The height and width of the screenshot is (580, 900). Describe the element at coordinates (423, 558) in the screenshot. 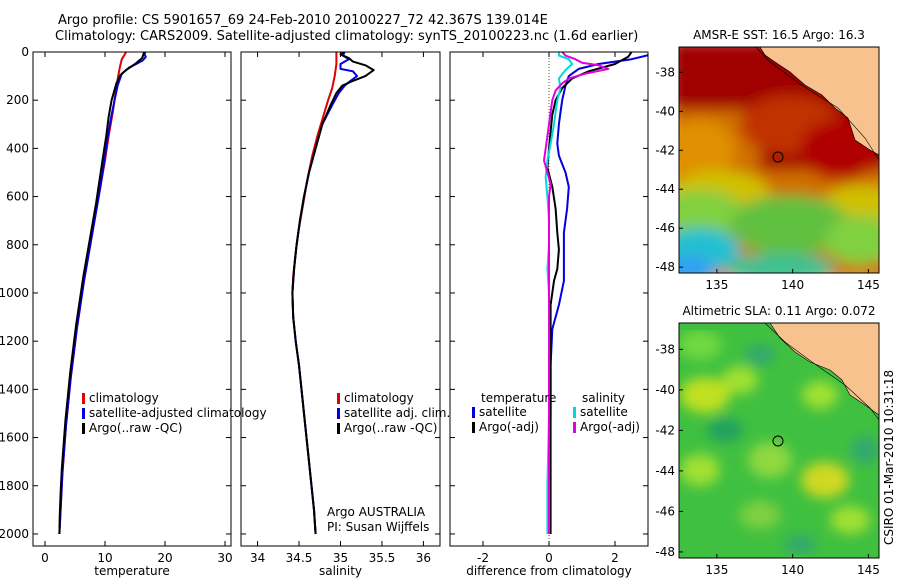

I see `sal-xtick-label: 36` at that location.